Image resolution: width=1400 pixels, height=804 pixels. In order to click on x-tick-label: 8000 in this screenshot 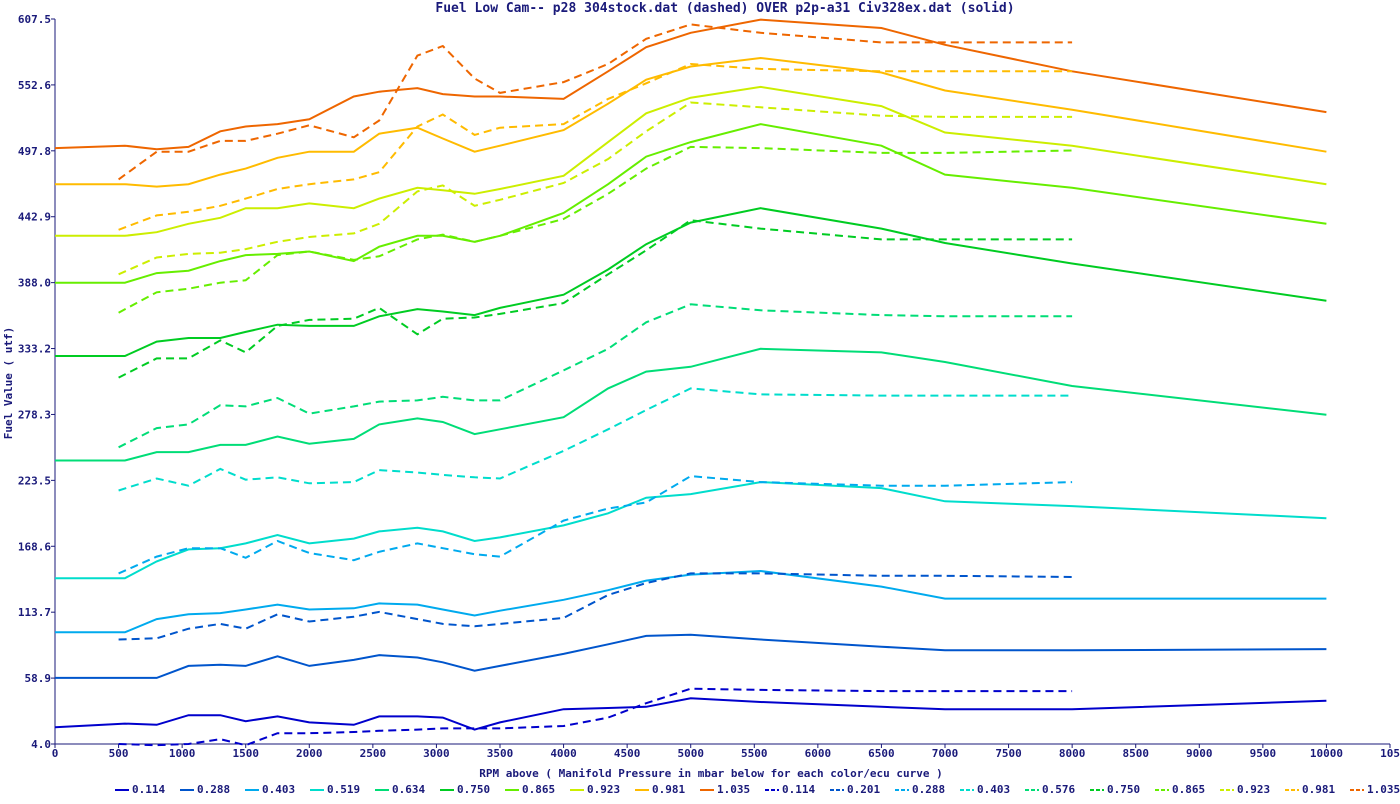, I will do `click(1072, 753)`.